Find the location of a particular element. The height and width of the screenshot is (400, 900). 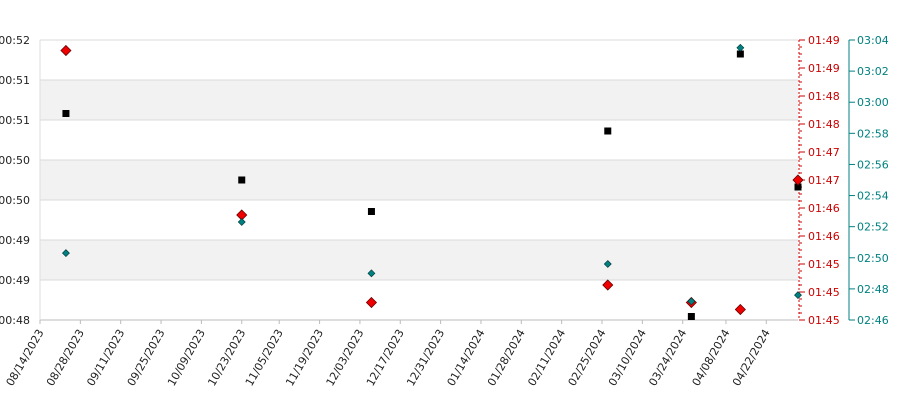

x-tick-label: 01/28/2024 is located at coordinates (506, 357).